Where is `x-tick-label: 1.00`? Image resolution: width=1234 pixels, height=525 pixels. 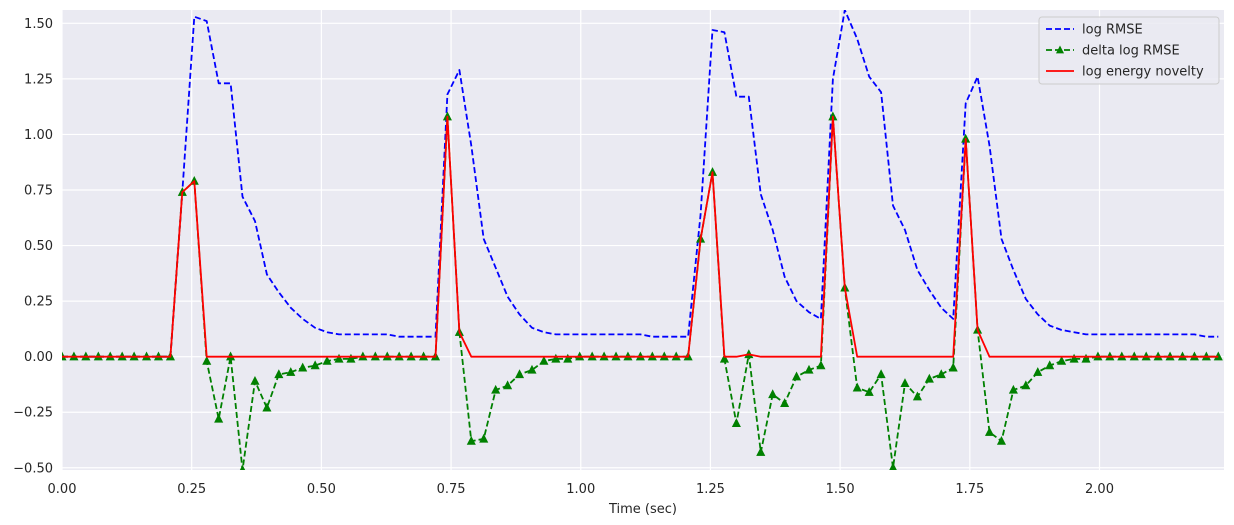 x-tick-label: 1.00 is located at coordinates (580, 489).